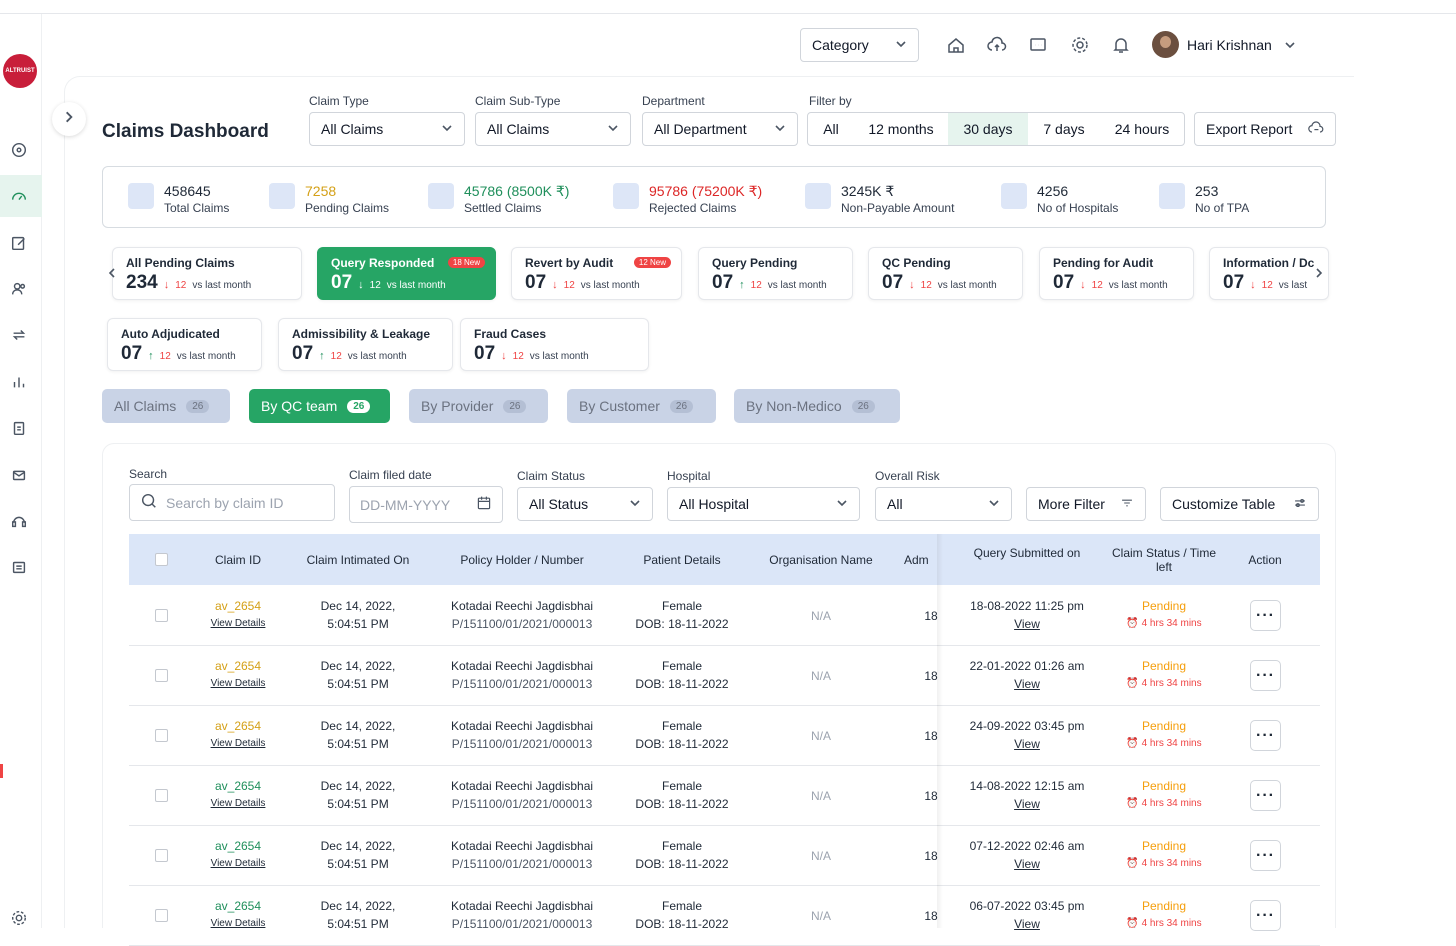 This screenshot has height=946, width=1456. What do you see at coordinates (478, 406) in the screenshot?
I see `group-tab: By Provider 26` at bounding box center [478, 406].